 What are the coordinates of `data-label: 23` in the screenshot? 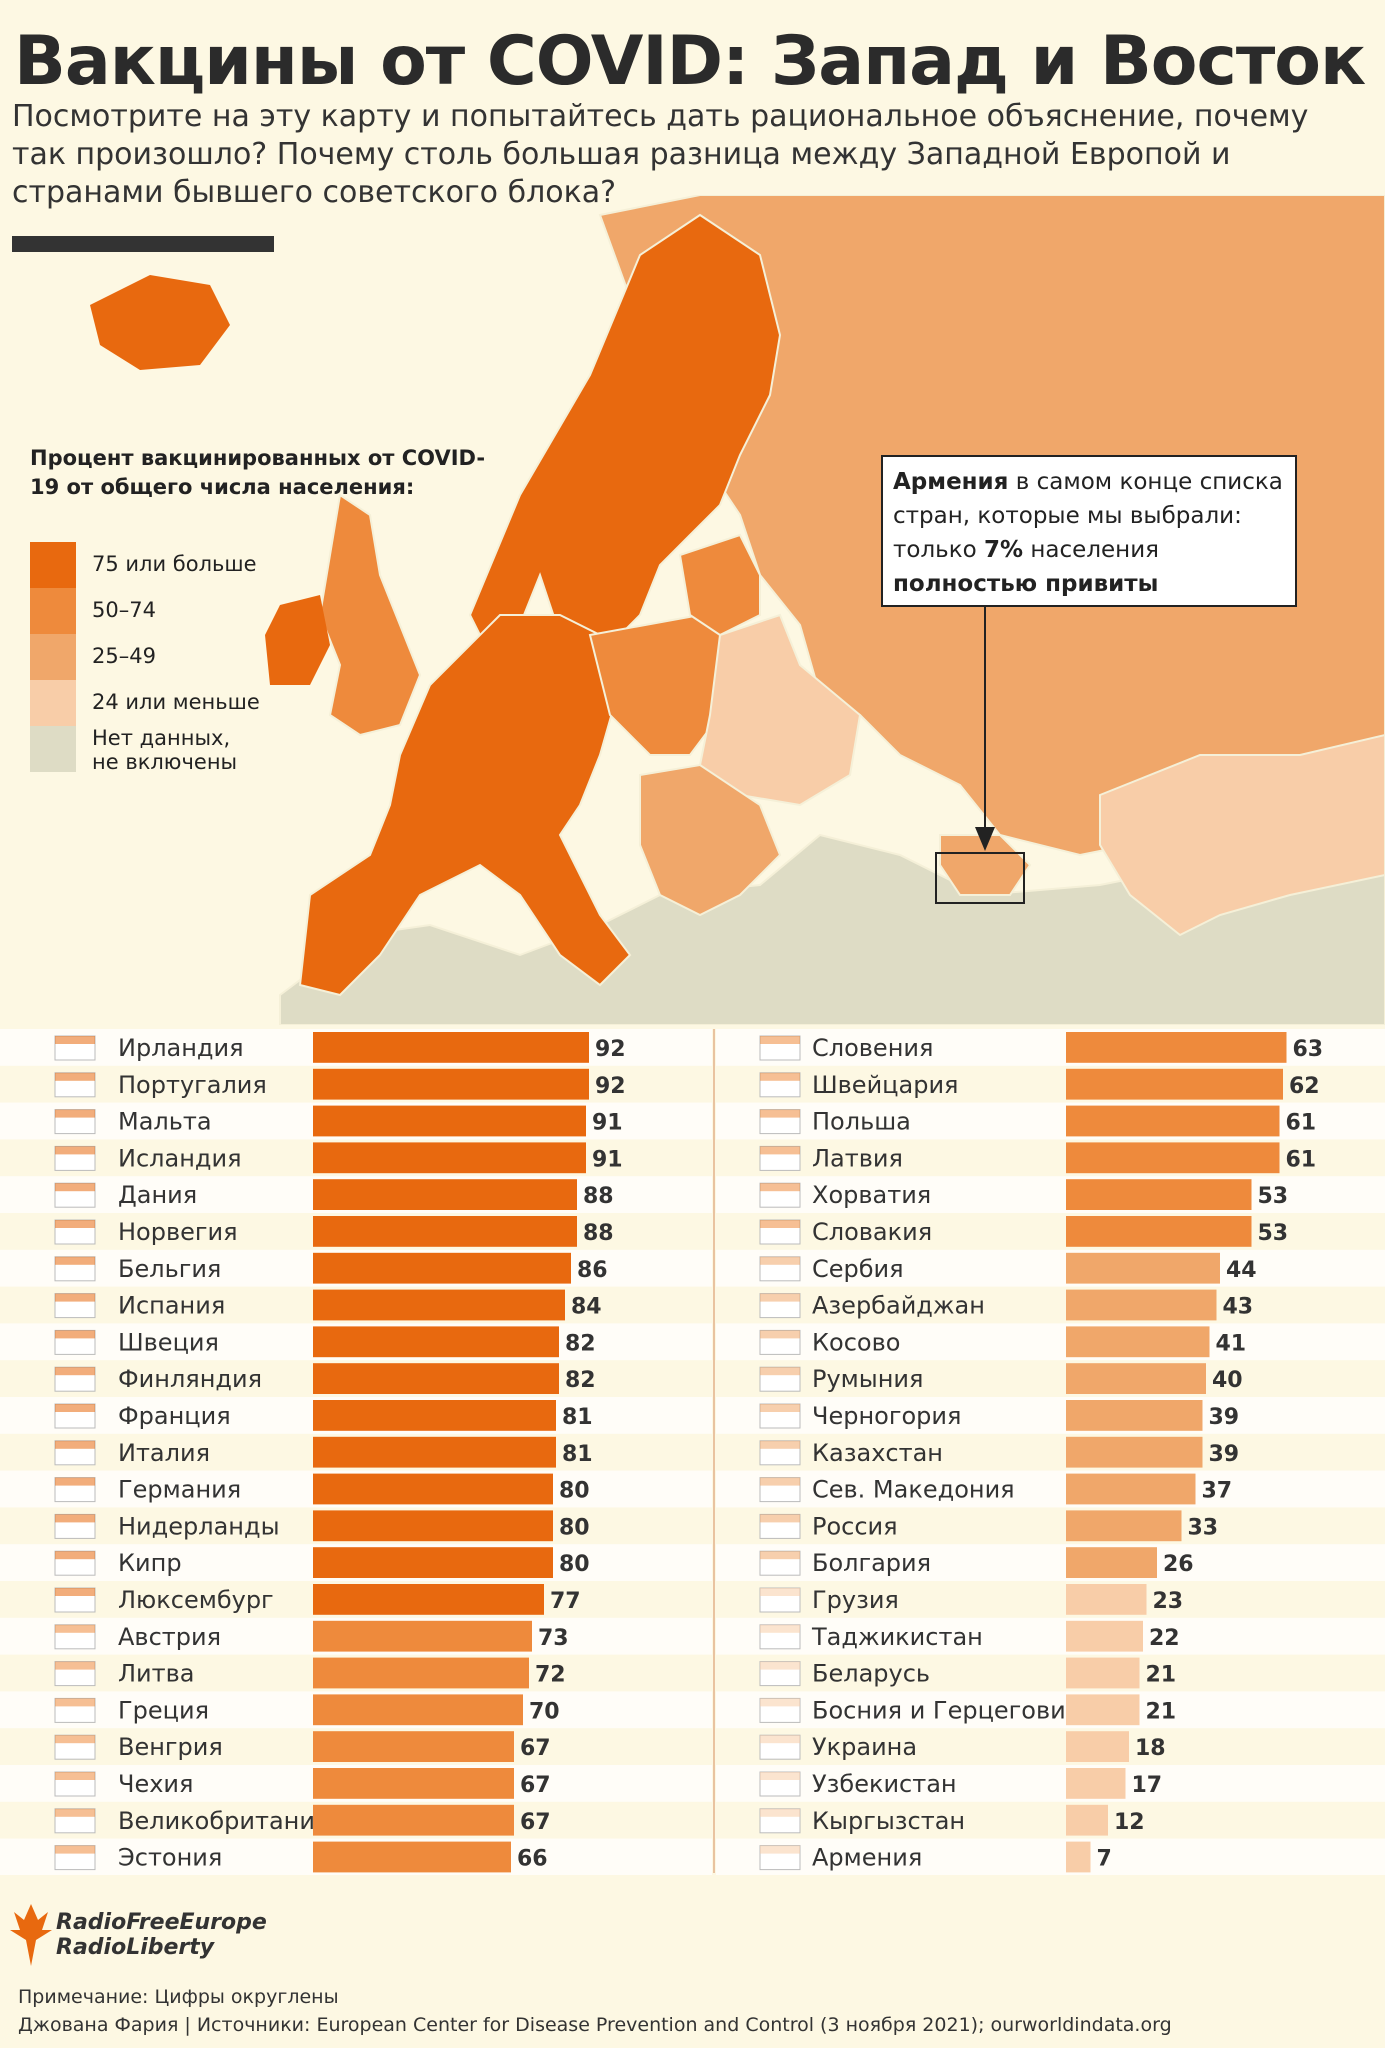 It's located at (1168, 1601).